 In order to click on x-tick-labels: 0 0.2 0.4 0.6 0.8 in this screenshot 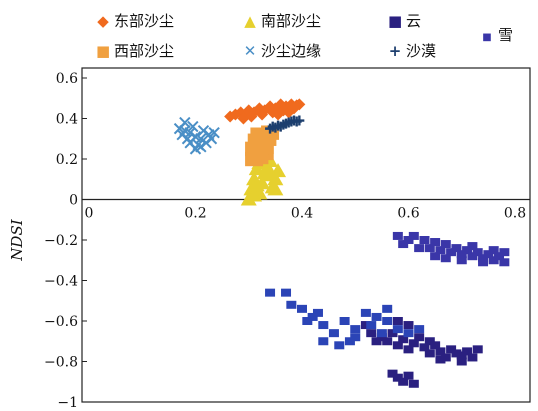, I will do `click(306, 214)`.